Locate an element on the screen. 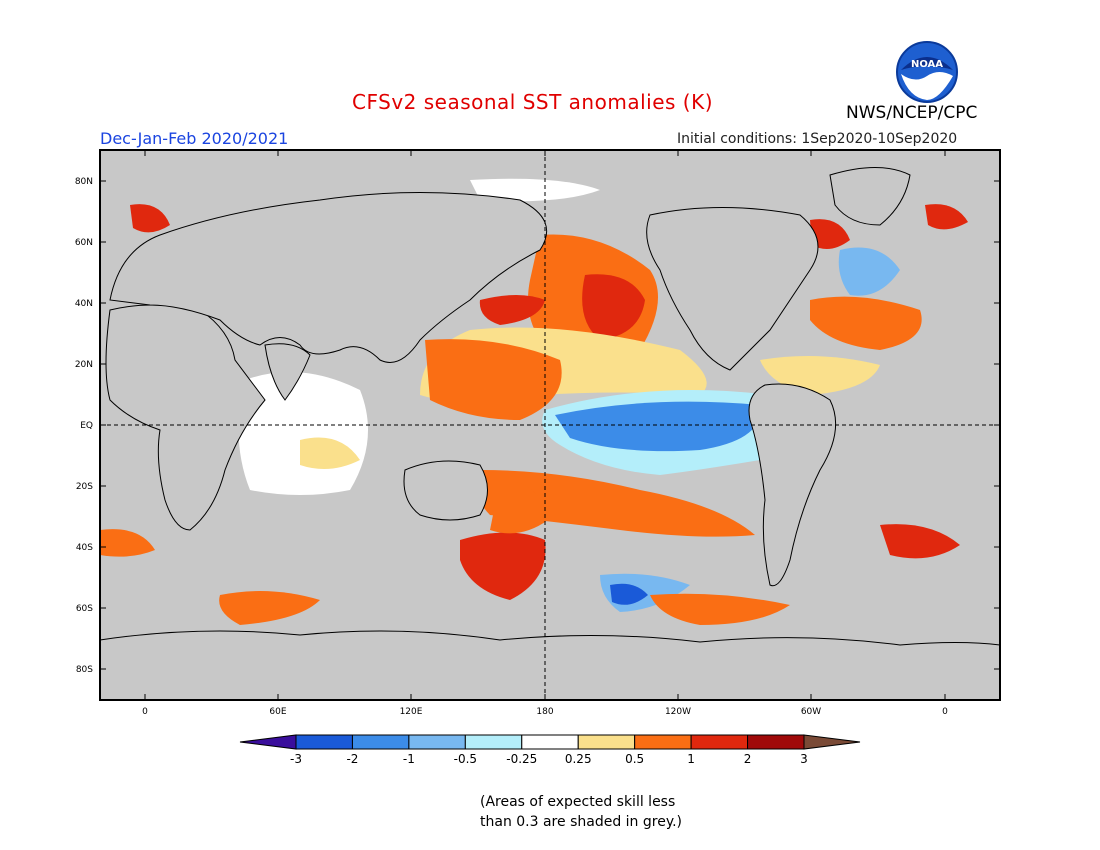 Image resolution: width=1100 pixels, height=850 pixels. indian-ocean-yellow is located at coordinates (330, 453).